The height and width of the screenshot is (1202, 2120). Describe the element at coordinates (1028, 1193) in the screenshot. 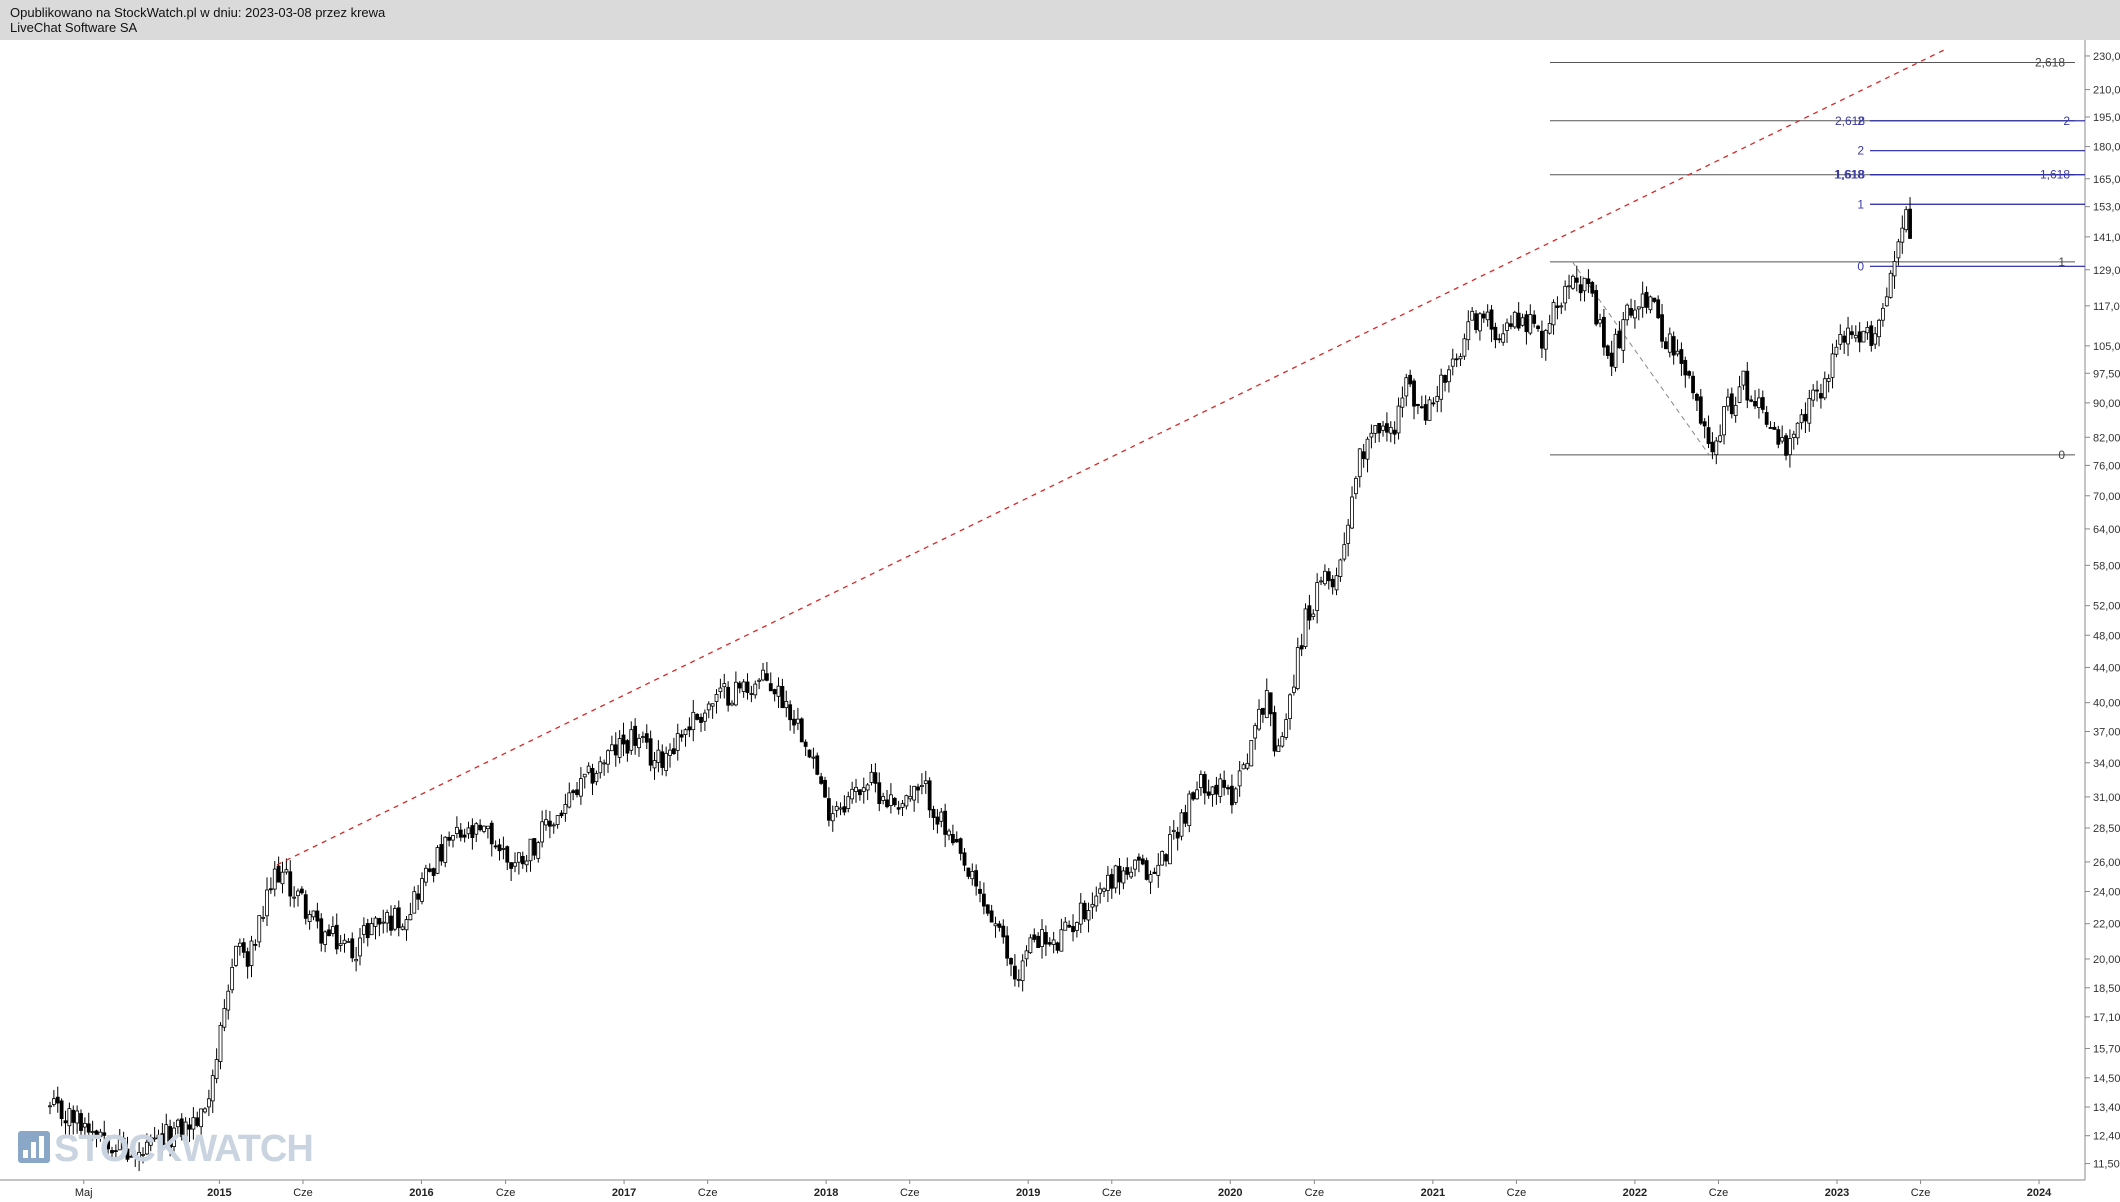

I see `time-tick-label: 2019` at that location.